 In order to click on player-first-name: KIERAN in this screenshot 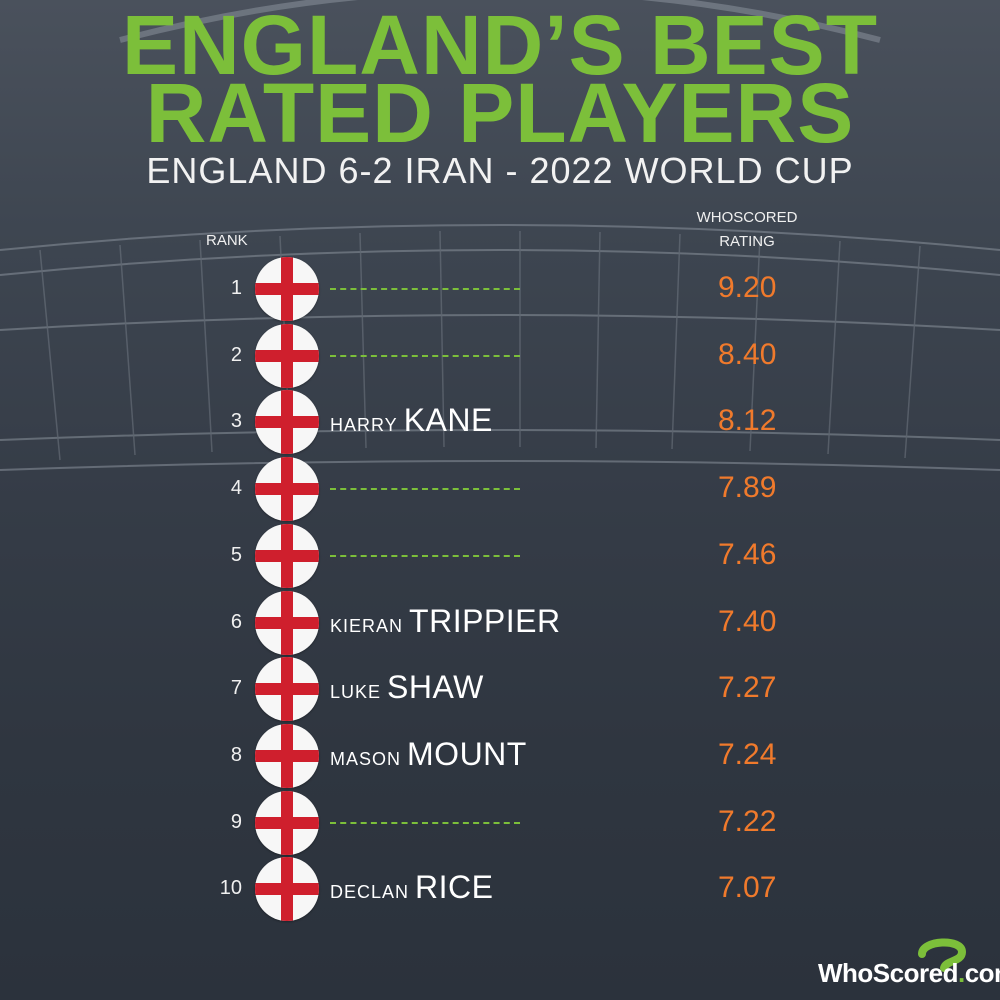, I will do `click(367, 626)`.